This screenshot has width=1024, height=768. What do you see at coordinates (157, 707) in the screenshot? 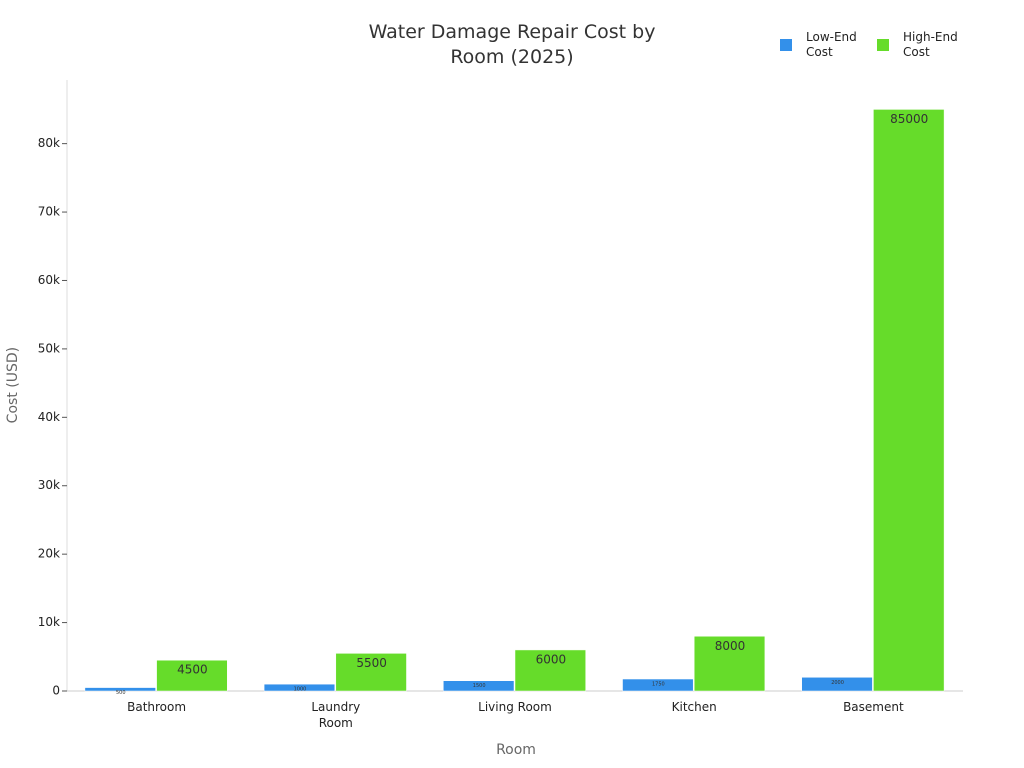
I see `x-tick-label: Bathroom` at bounding box center [157, 707].